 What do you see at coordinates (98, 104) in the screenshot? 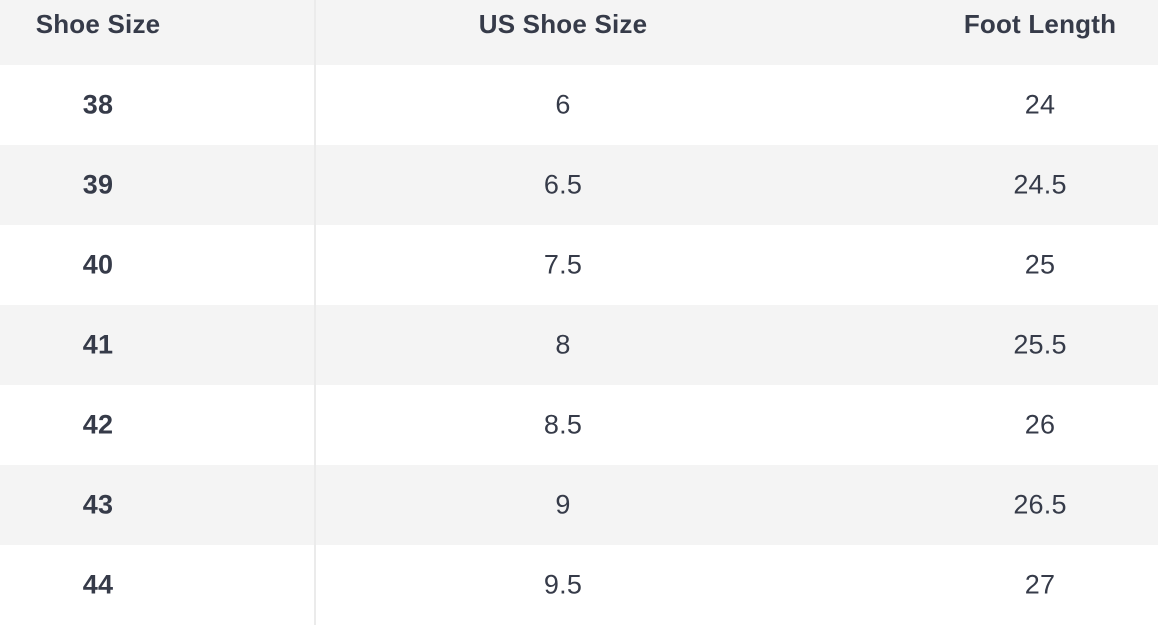
I see `shoe-size-cell: 38` at bounding box center [98, 104].